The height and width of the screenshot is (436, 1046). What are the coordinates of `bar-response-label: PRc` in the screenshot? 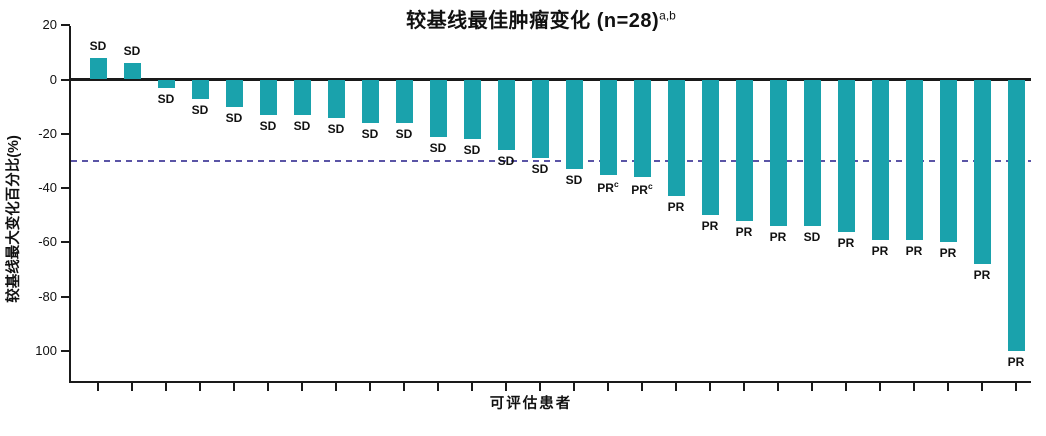 It's located at (608, 187).